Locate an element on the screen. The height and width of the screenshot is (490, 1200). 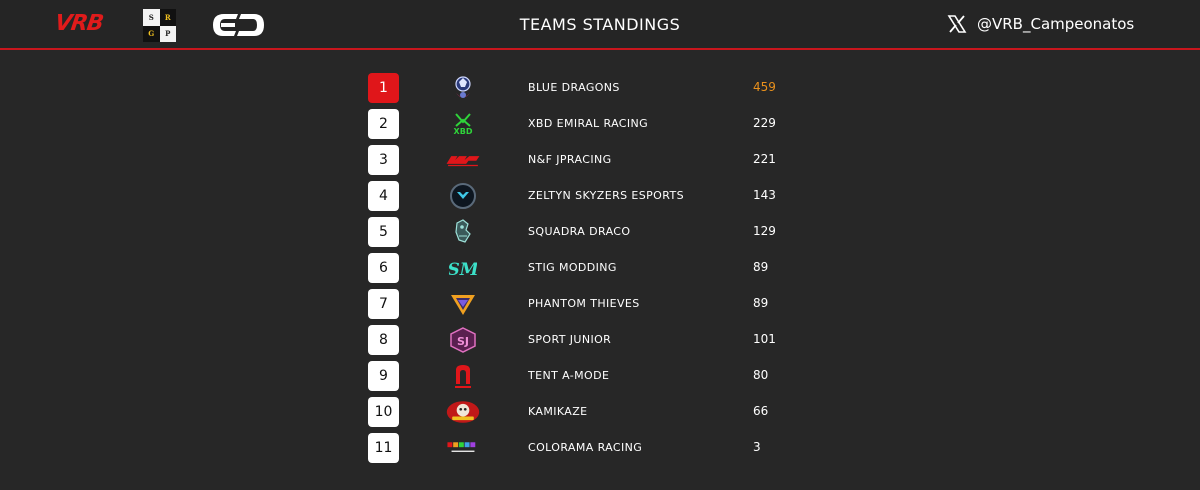
sport-junior-logo-icon: SJ is located at coordinates (463, 340).